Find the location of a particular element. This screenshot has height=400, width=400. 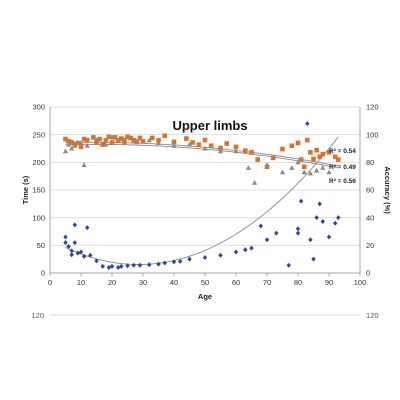

x-tick-label: 80 is located at coordinates (298, 282).